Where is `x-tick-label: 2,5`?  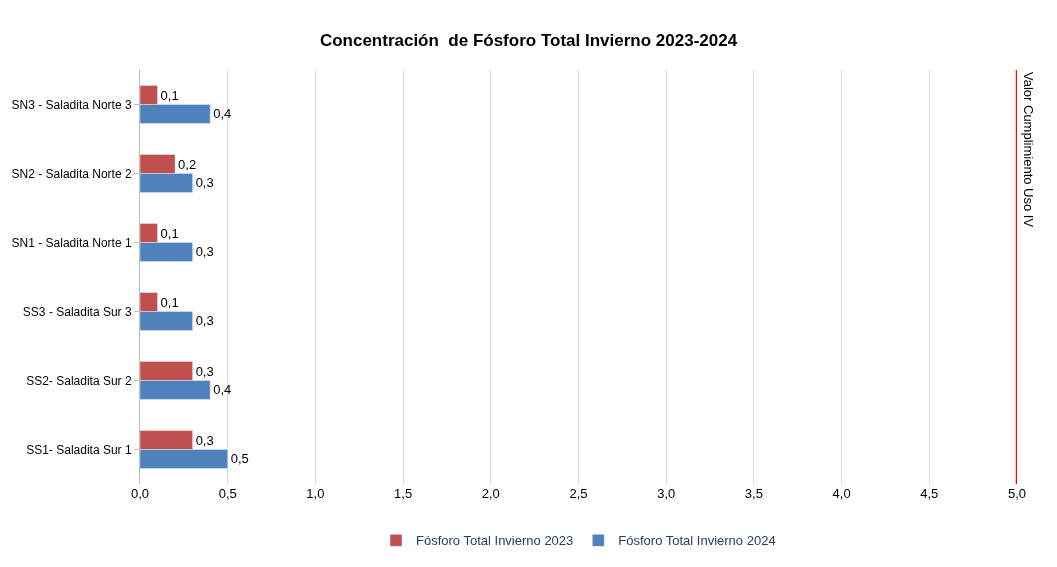 x-tick-label: 2,5 is located at coordinates (578, 493).